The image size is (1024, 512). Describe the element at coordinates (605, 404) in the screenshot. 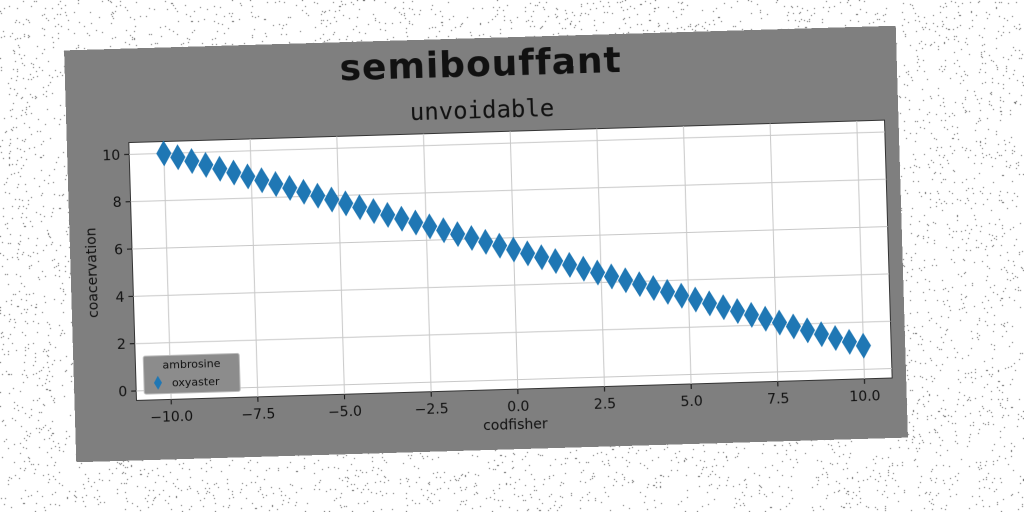

I see `x-tick-label: 2.5` at that location.